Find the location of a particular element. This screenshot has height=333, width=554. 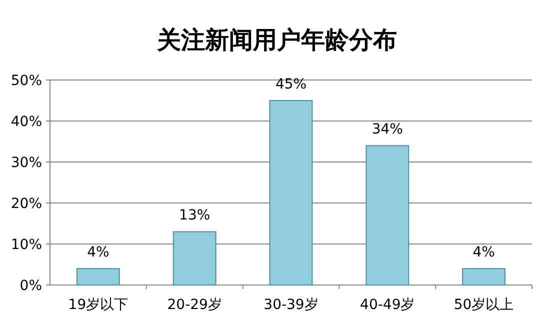

chart-title: 关注新闻用户年龄分布 is located at coordinates (276, 40).